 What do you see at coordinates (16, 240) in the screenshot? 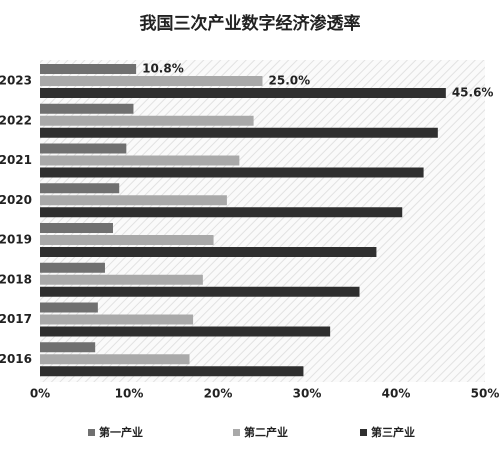
I see `y-tick-label: 2019` at bounding box center [16, 240].